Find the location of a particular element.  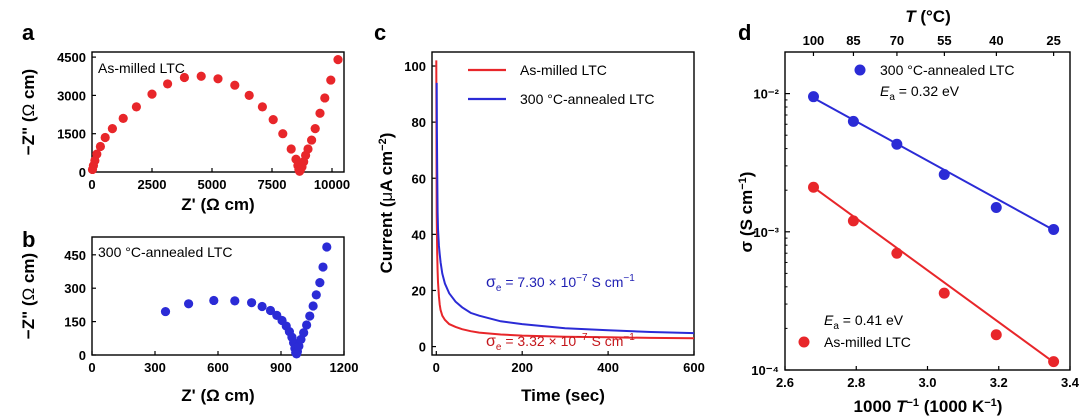

panel-a-ticks: 0 2500 5000 7500 10000 0 1500 3000 4500 is located at coordinates (203, 121).